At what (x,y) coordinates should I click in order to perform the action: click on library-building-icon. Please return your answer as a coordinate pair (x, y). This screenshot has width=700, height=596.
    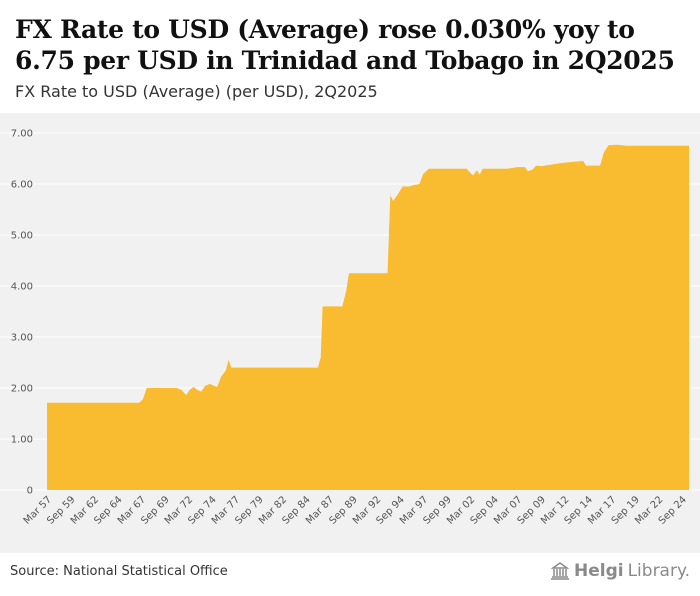
    Looking at the image, I should click on (560, 571).